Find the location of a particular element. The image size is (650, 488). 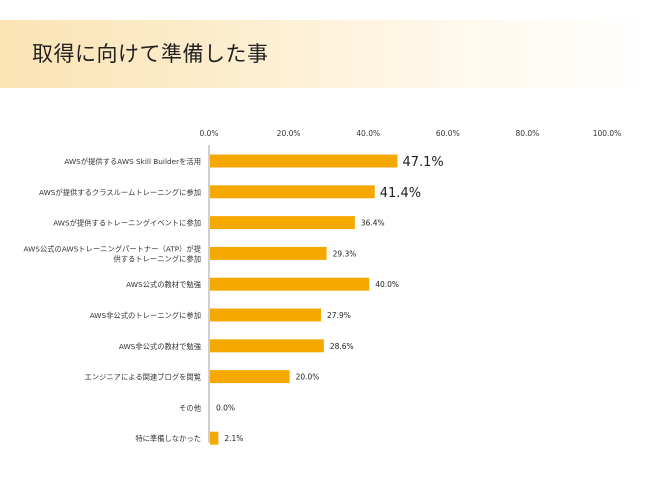

category-label: AWS非公式のトレーニングに参加 is located at coordinates (145, 315).